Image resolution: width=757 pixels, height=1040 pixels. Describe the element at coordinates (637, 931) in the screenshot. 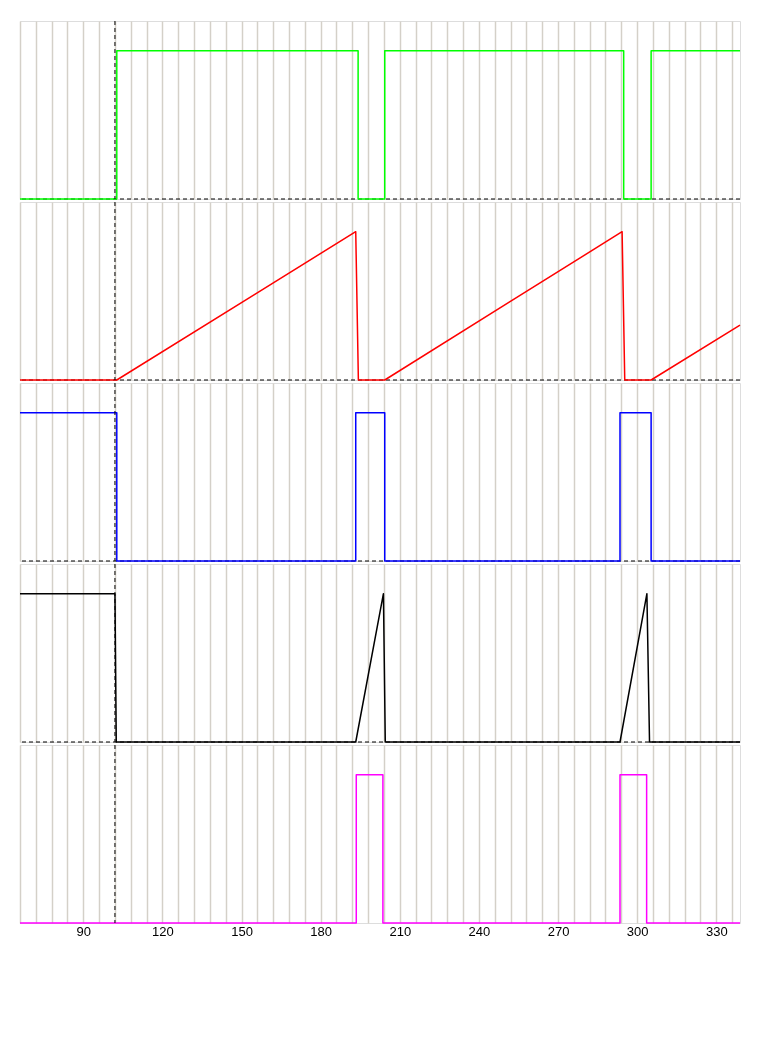

I see `x-tick-label: 300` at that location.